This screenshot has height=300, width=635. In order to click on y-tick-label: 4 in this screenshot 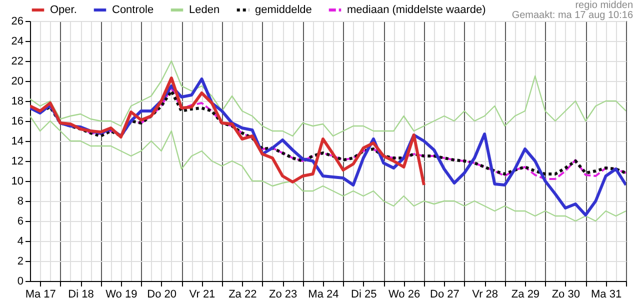, I will do `click(20, 242)`.